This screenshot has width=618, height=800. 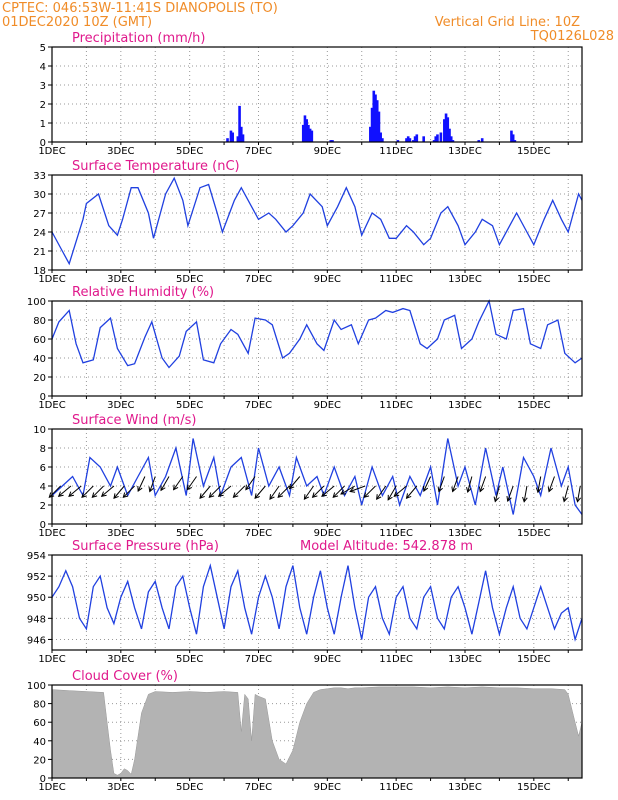 I want to click on code-header: TQ0126L028, so click(x=572, y=36).